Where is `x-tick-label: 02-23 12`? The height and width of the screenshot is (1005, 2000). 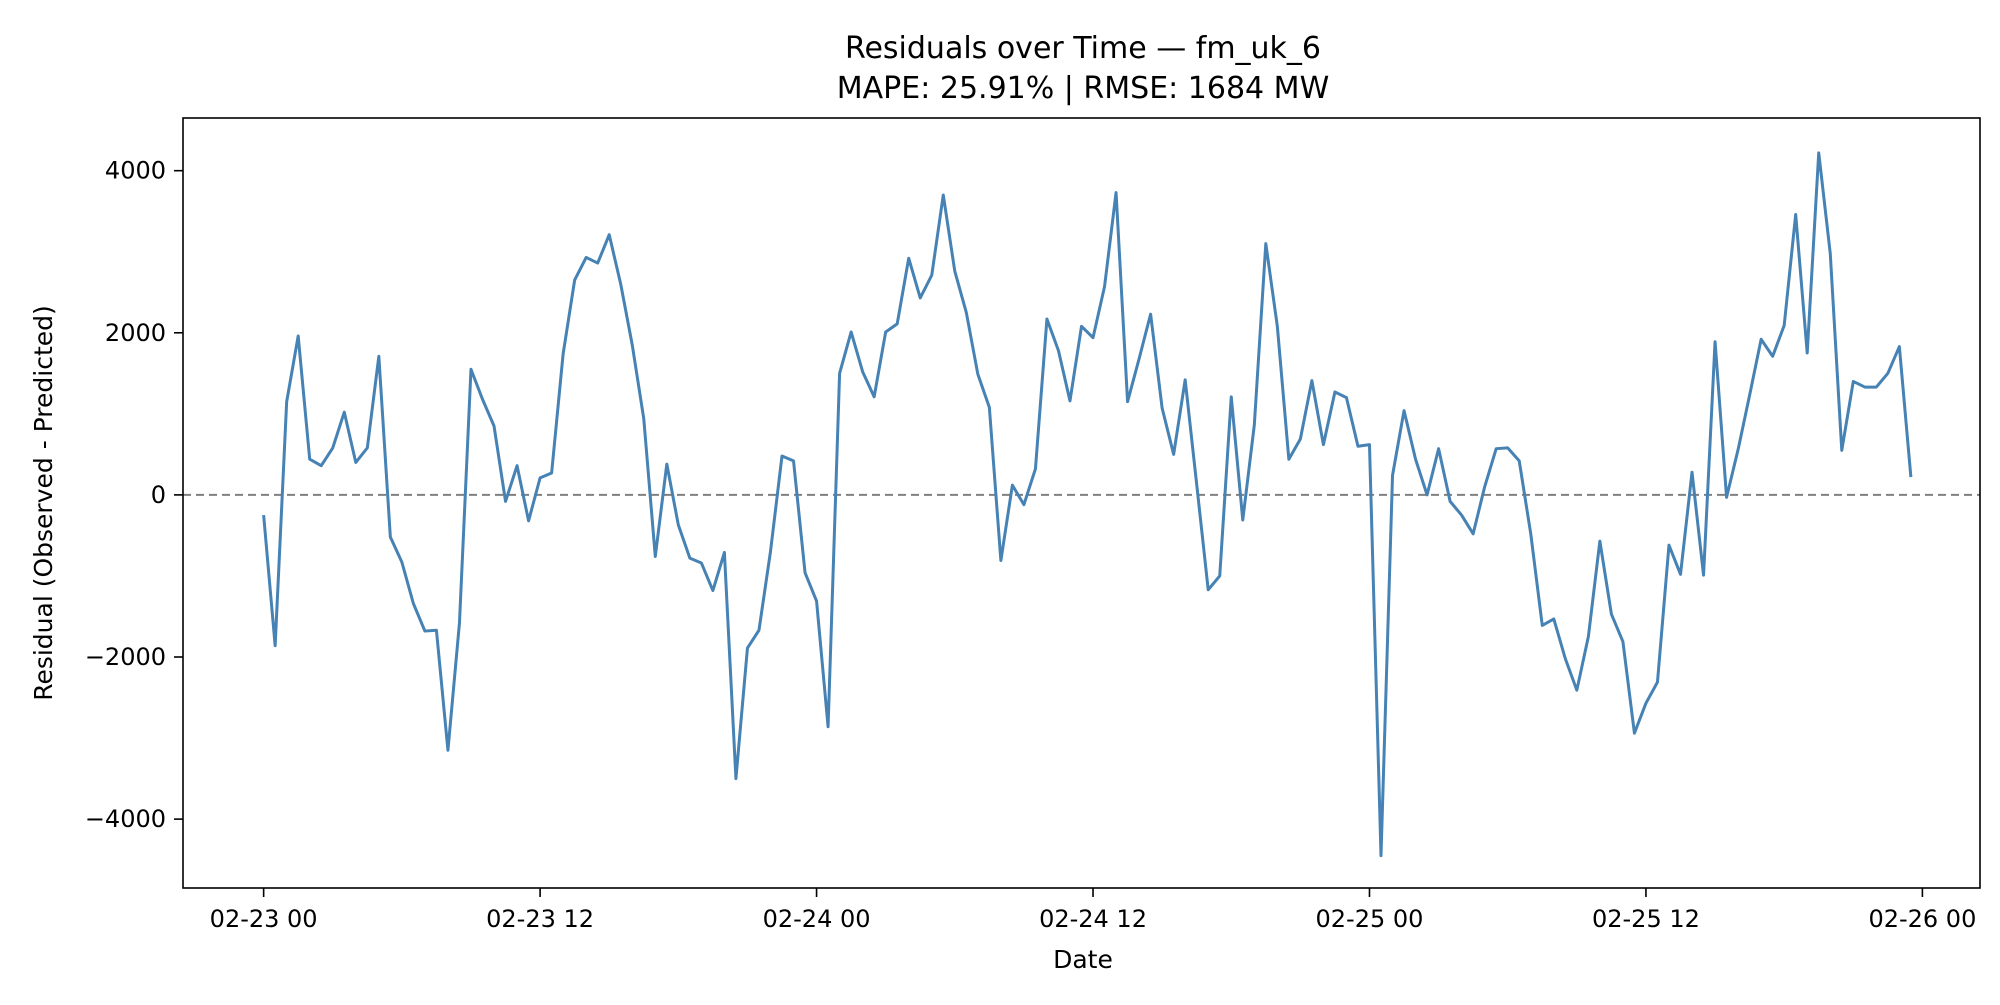
x-tick-label: 02-23 12 is located at coordinates (540, 919).